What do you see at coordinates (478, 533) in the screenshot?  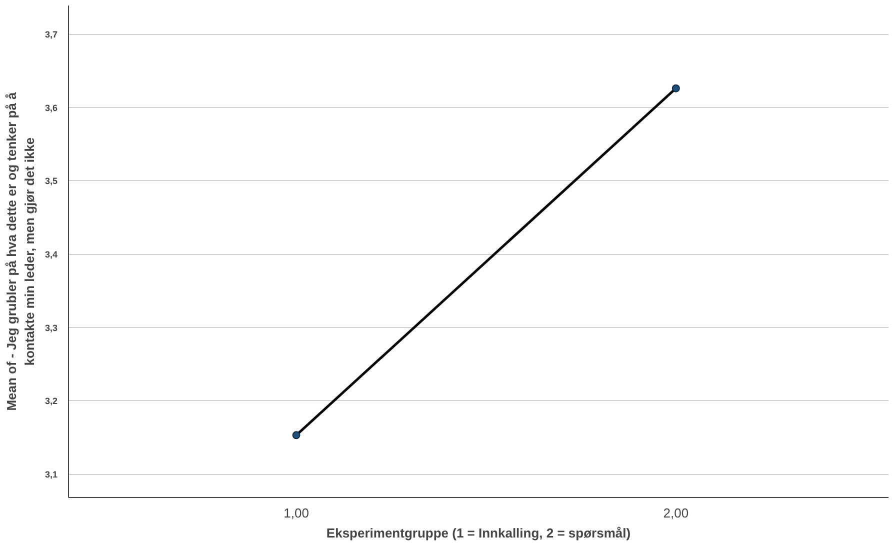 I see `x-axis-title: Eksperimentgruppe (1 = Innkalling, 2 = spørsmål)` at bounding box center [478, 533].